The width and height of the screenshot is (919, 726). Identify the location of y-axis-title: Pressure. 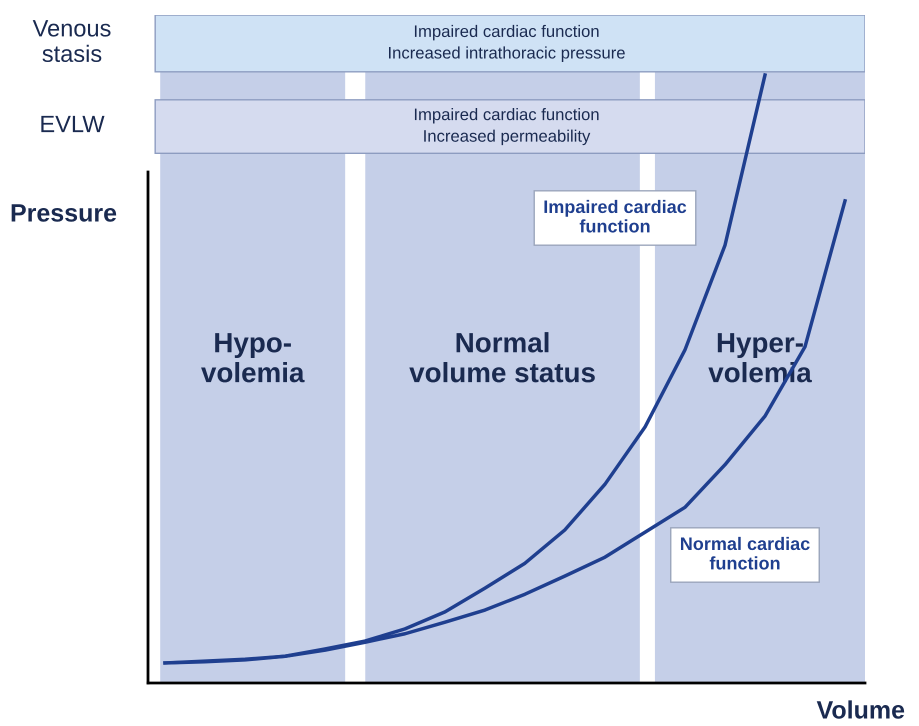
(64, 213).